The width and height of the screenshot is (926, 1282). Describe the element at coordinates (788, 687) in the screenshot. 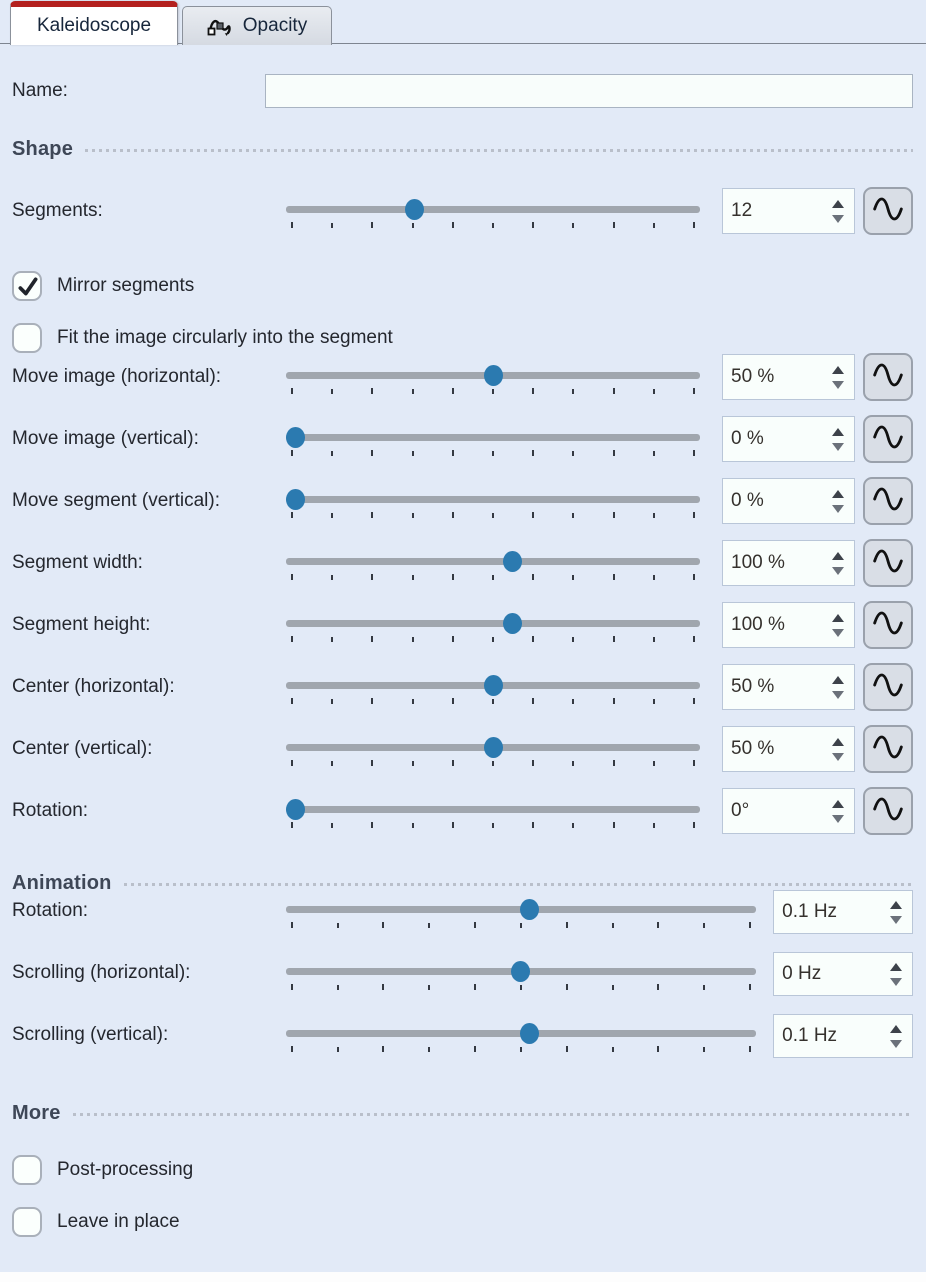

I see `center-horizontal-spinbox: 50 %` at that location.